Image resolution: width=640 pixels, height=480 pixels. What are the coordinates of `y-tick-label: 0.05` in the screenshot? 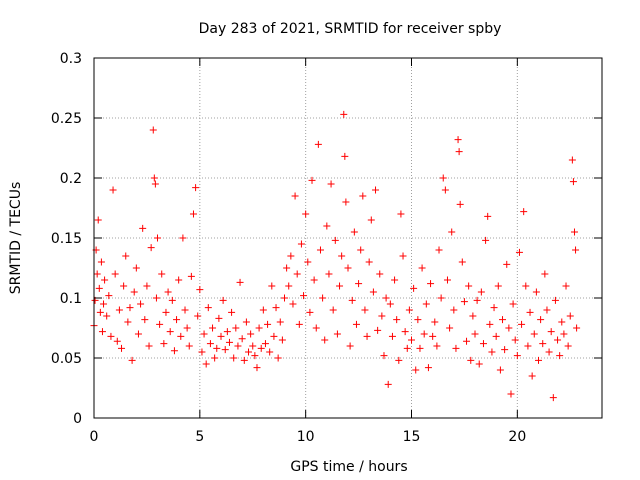 It's located at (66, 359).